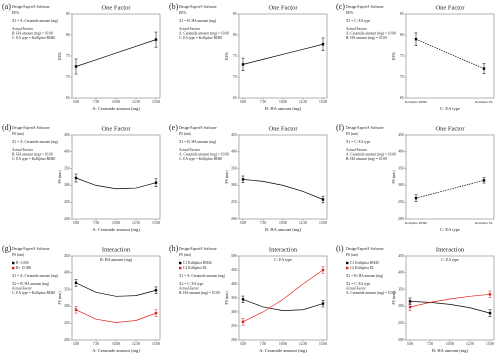  Describe the element at coordinates (340, 248) in the screenshot. I see `panel-label: (i)` at that location.